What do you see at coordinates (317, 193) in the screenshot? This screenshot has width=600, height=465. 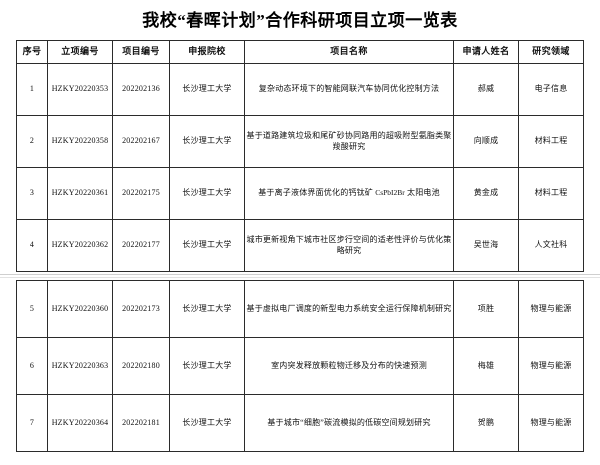 I see `project-name-prefix: 基于离子液体界面优化的钙钛矿` at bounding box center [317, 193].